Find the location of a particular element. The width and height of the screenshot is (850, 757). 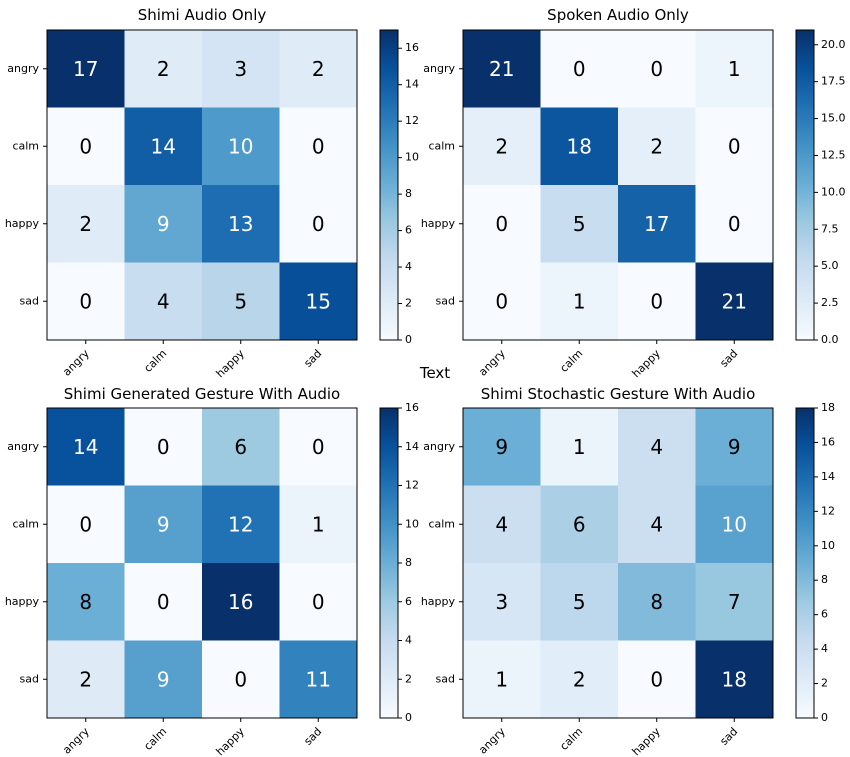

cell-value: 11 is located at coordinates (318, 679).